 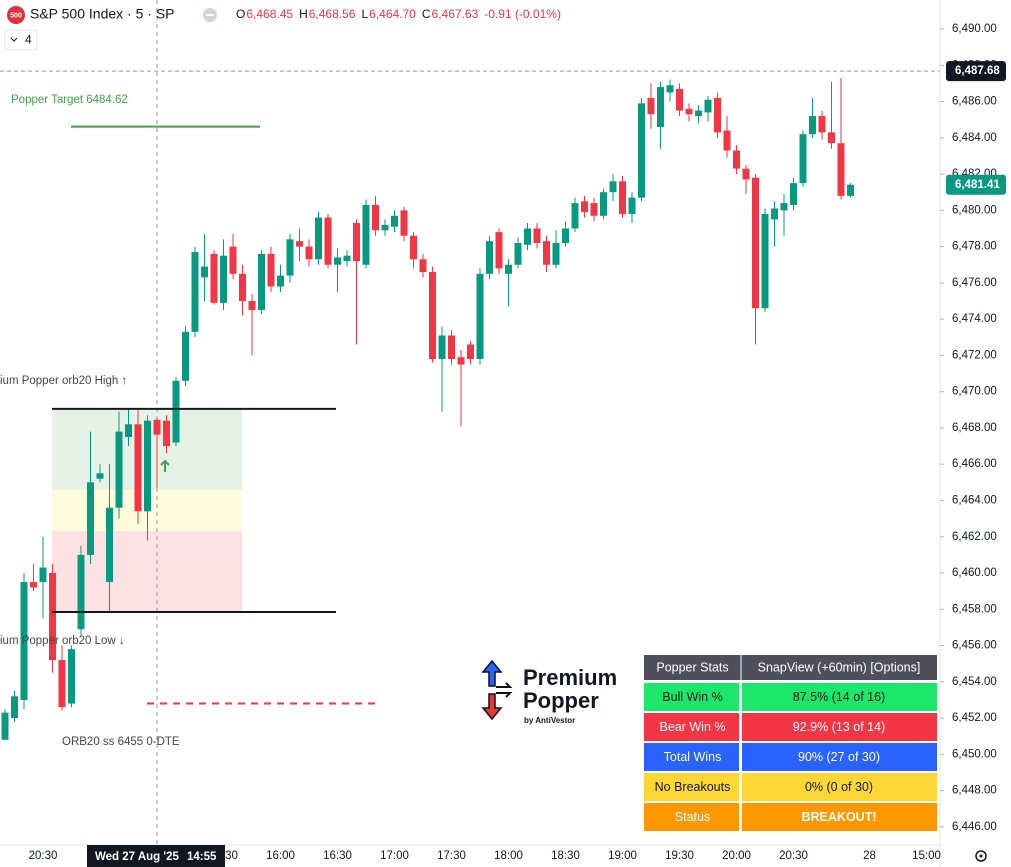 What do you see at coordinates (974, 283) in the screenshot?
I see `y-tick-label: 6,476.00` at bounding box center [974, 283].